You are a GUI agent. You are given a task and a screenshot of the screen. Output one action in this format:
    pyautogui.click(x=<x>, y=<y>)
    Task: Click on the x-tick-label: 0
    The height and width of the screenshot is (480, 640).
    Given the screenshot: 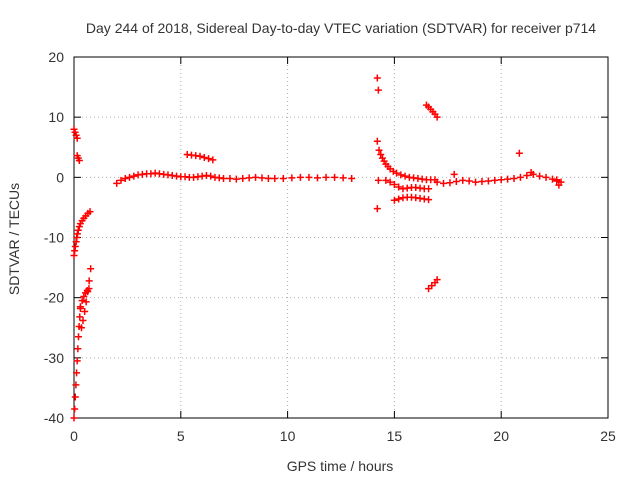 What is the action you would take?
    pyautogui.click(x=74, y=436)
    